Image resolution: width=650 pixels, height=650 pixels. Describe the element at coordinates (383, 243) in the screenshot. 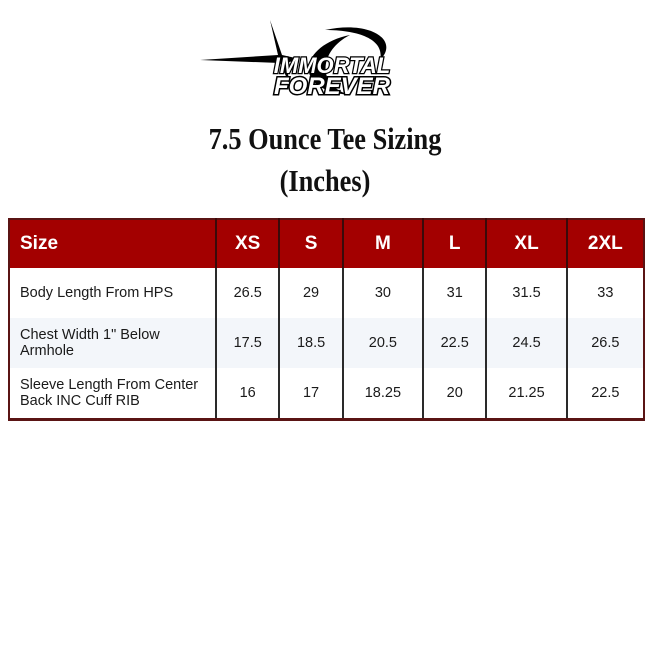

I see `header-m: M` at that location.